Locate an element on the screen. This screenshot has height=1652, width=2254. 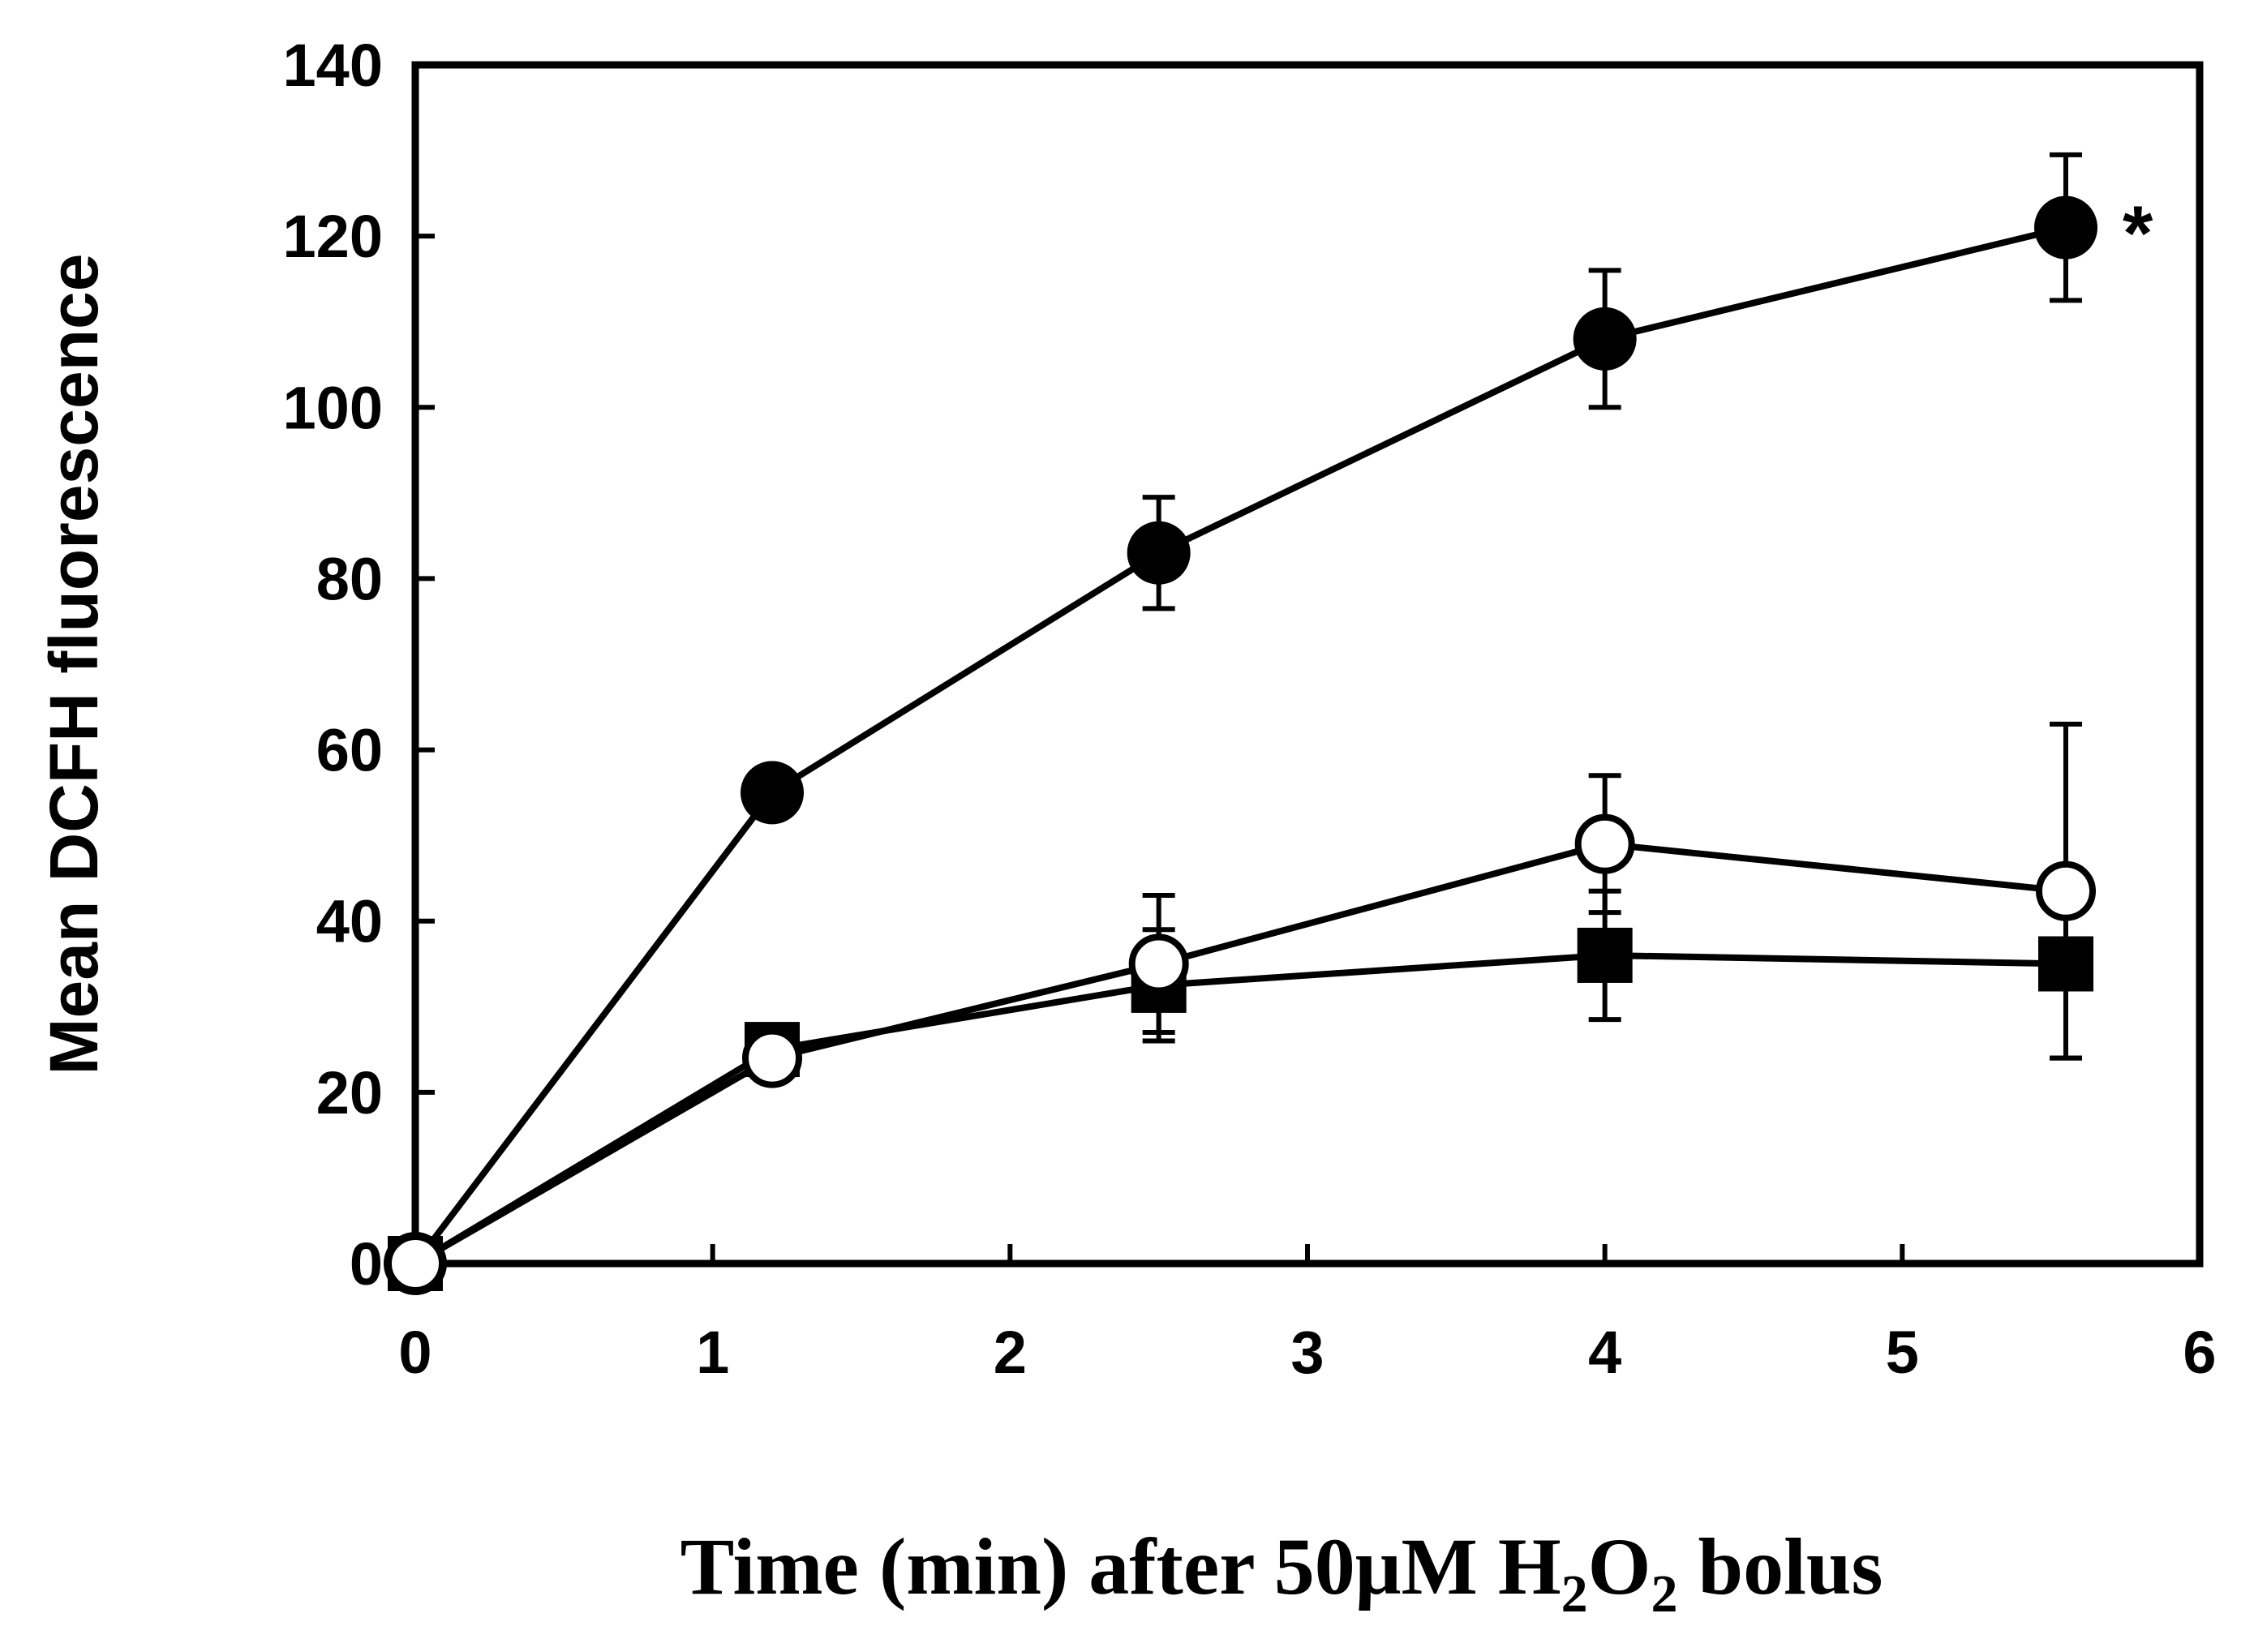
y-tick-label: 40 is located at coordinates (349, 921).